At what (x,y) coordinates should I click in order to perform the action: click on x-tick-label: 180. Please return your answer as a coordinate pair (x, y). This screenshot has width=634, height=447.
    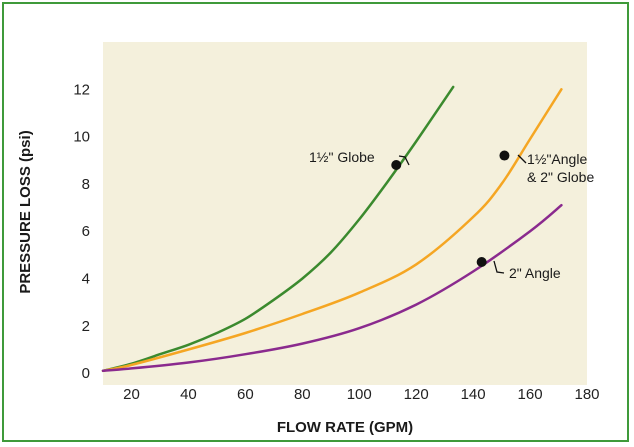
    Looking at the image, I should click on (586, 394).